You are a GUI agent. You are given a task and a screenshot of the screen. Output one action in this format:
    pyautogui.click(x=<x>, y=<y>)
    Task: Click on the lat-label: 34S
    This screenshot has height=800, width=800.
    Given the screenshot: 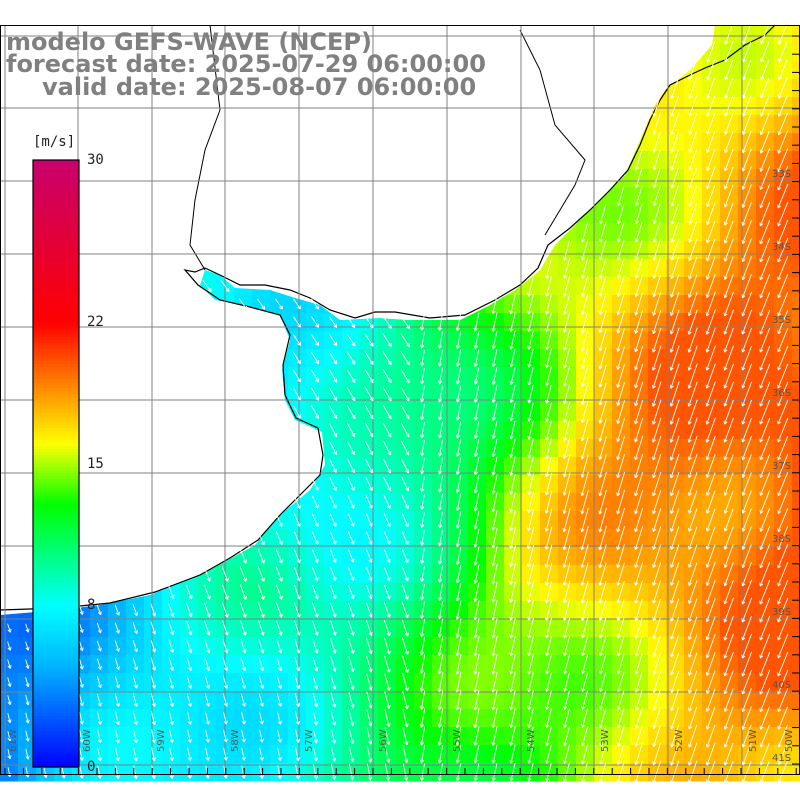 What is the action you would take?
    pyautogui.click(x=782, y=247)
    